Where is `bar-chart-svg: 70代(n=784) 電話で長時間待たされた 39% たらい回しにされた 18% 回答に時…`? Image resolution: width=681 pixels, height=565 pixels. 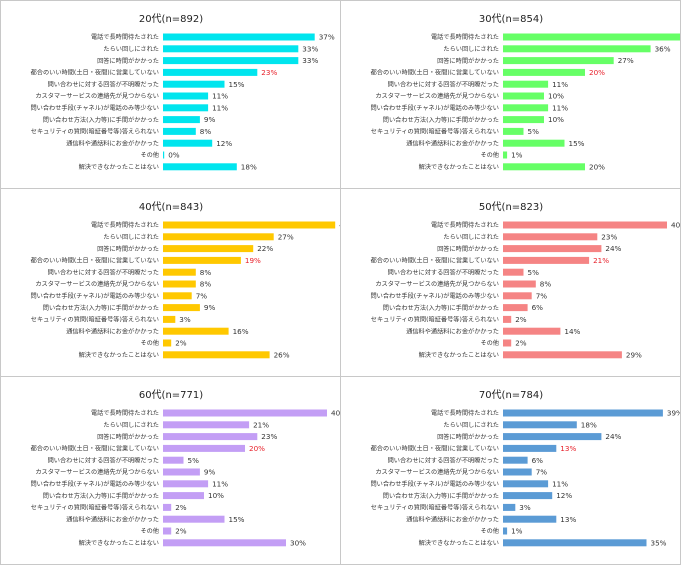
bar-chart-svg: 70代(n=784) 電話で長時間待たされた 39% たらい回しにされた 18% 回答に時… is located at coordinates (525, 468).